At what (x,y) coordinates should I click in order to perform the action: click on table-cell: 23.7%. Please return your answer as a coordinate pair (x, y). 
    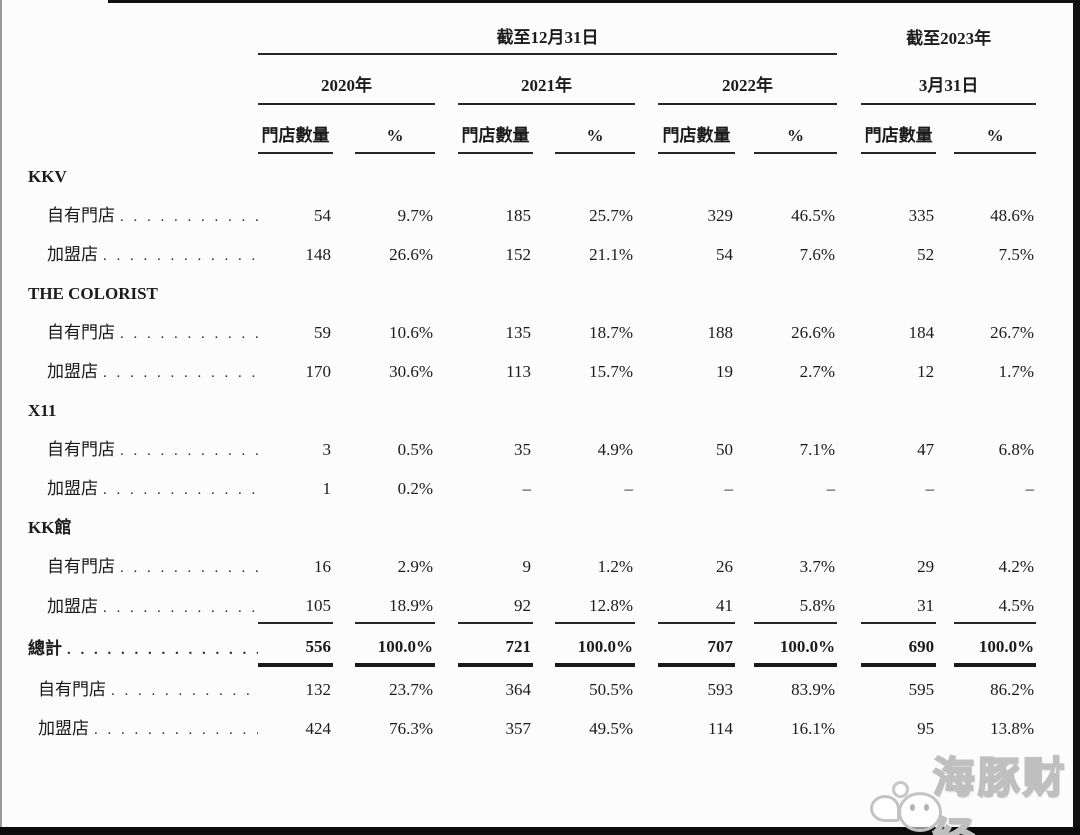
    Looking at the image, I should click on (411, 690).